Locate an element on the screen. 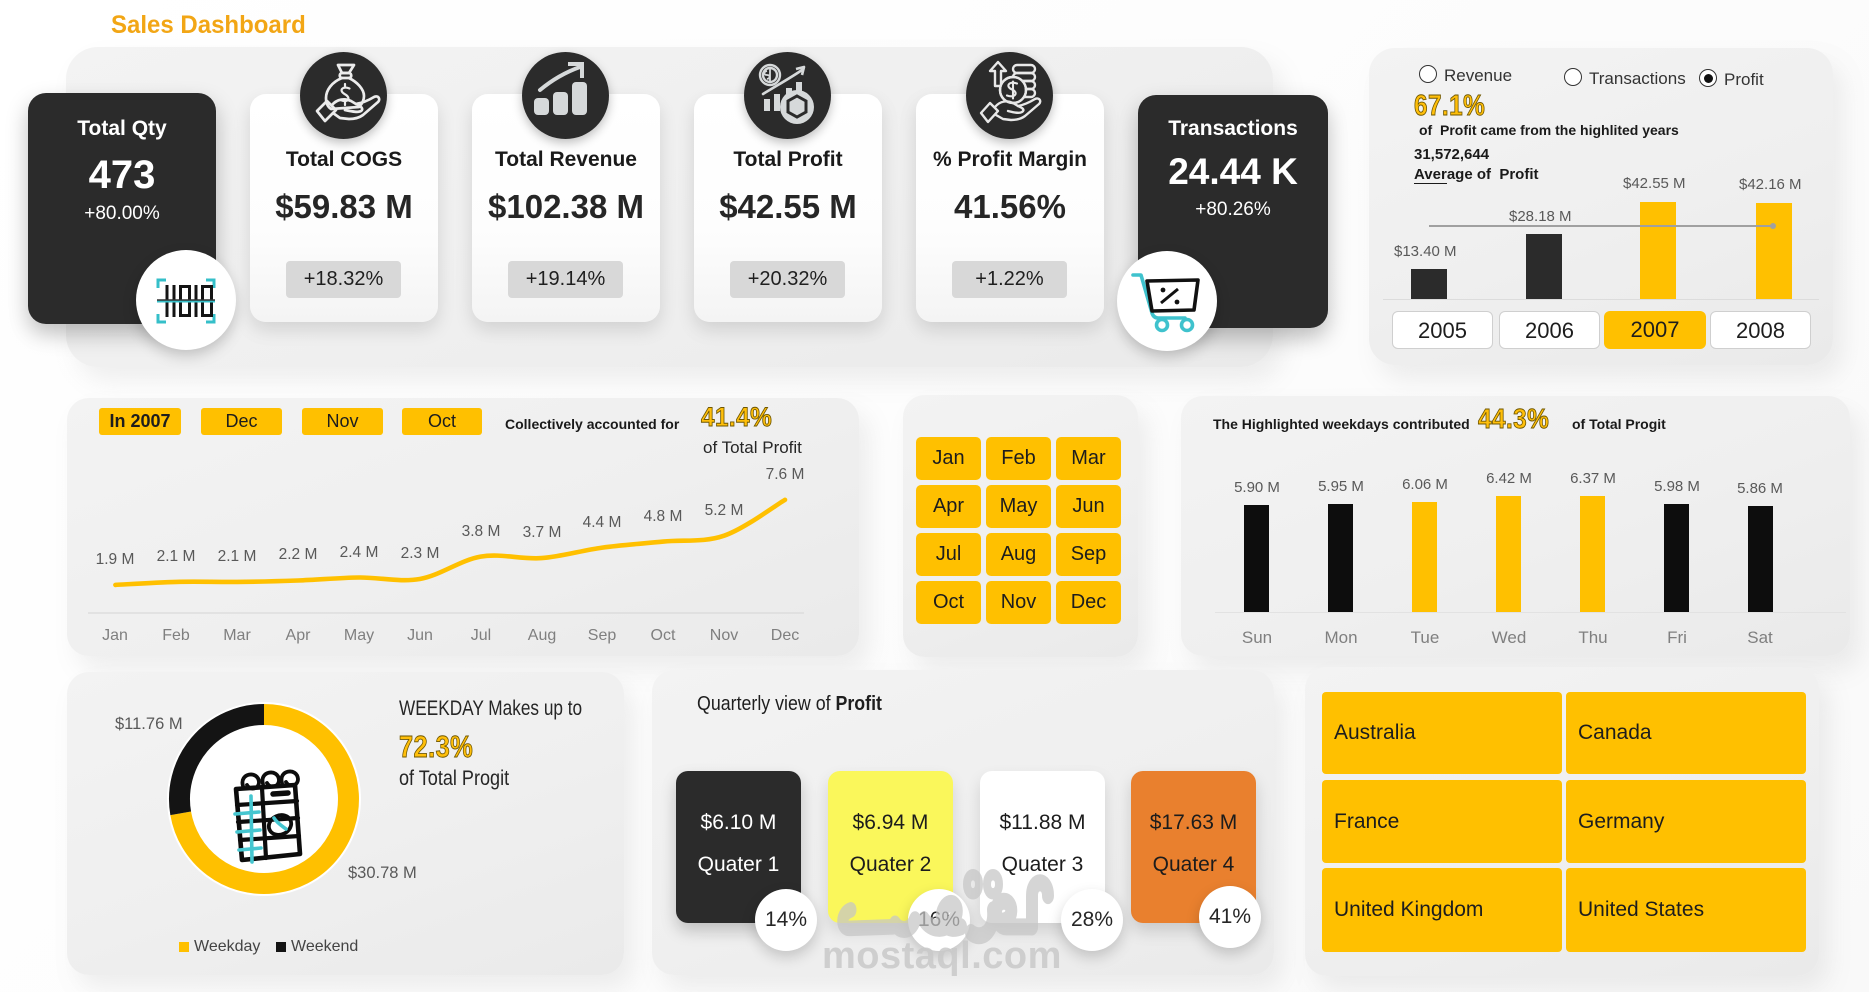  svg-text: mostaql.com is located at coordinates (942, 956).